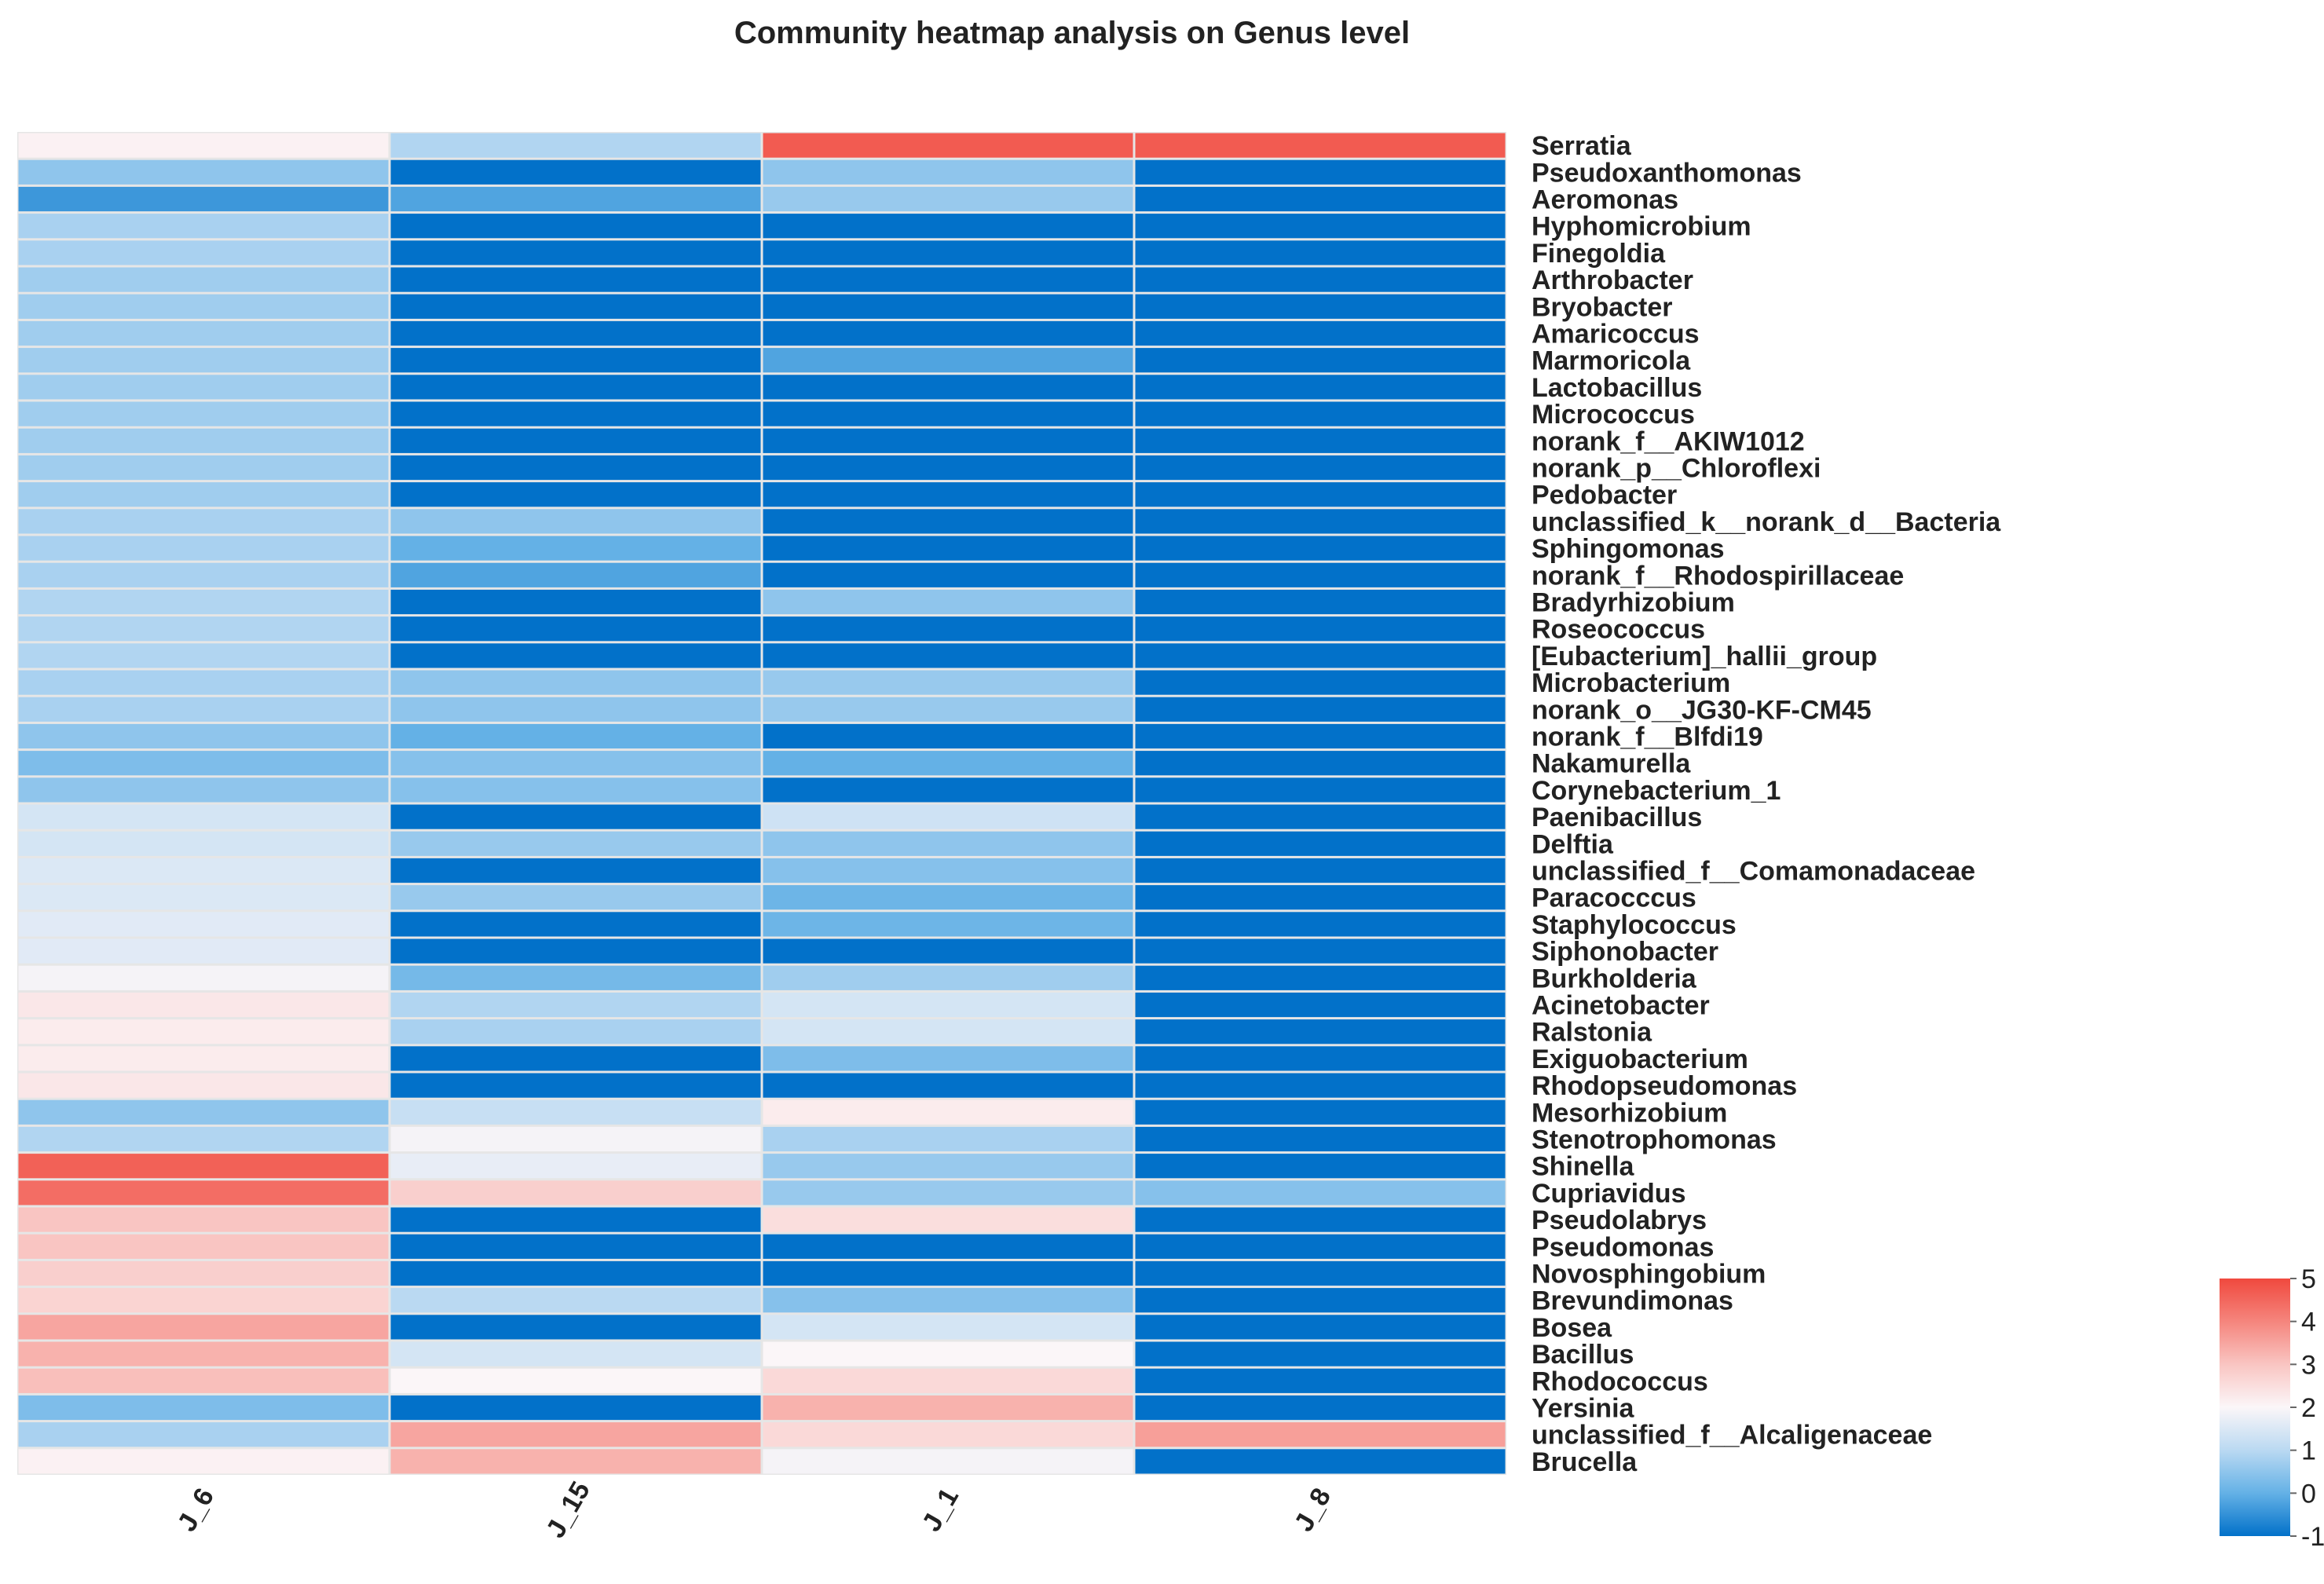  Describe the element at coordinates (1611, 764) in the screenshot. I see `row-label-nakamurella: Nakamurella` at that location.